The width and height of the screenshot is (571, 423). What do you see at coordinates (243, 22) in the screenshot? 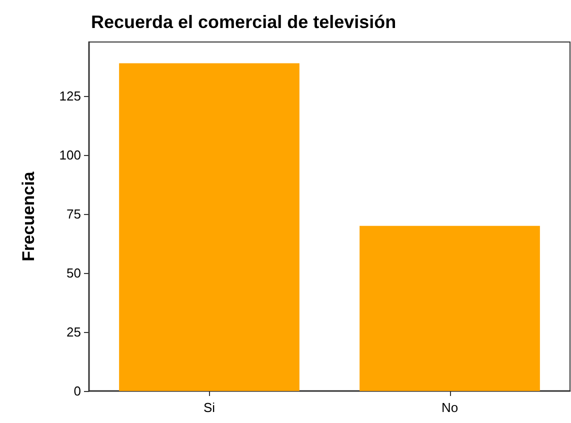
I see `chart-title: Recuerda el comercial de televisión` at bounding box center [243, 22].